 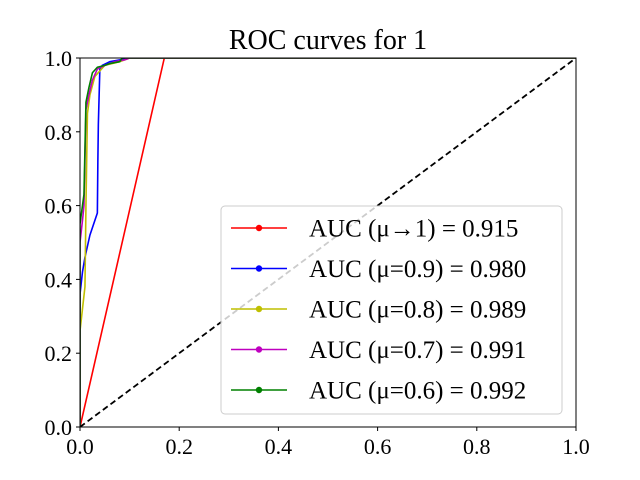 What do you see at coordinates (59, 132) in the screenshot?
I see `y-tick-label: 0.8` at bounding box center [59, 132].